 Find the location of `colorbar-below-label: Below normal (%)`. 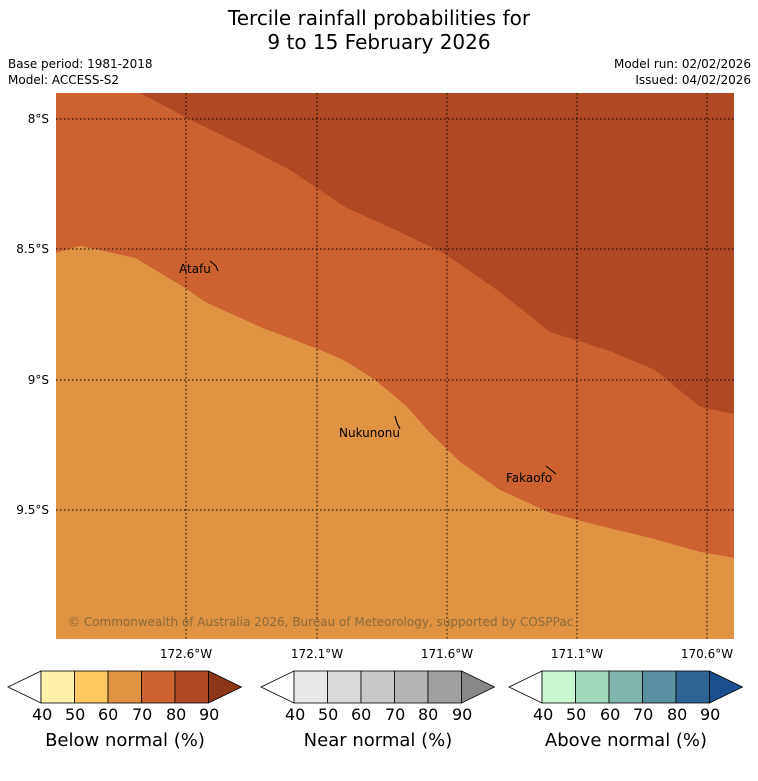

colorbar-below-label: Below normal (%) is located at coordinates (125, 740).